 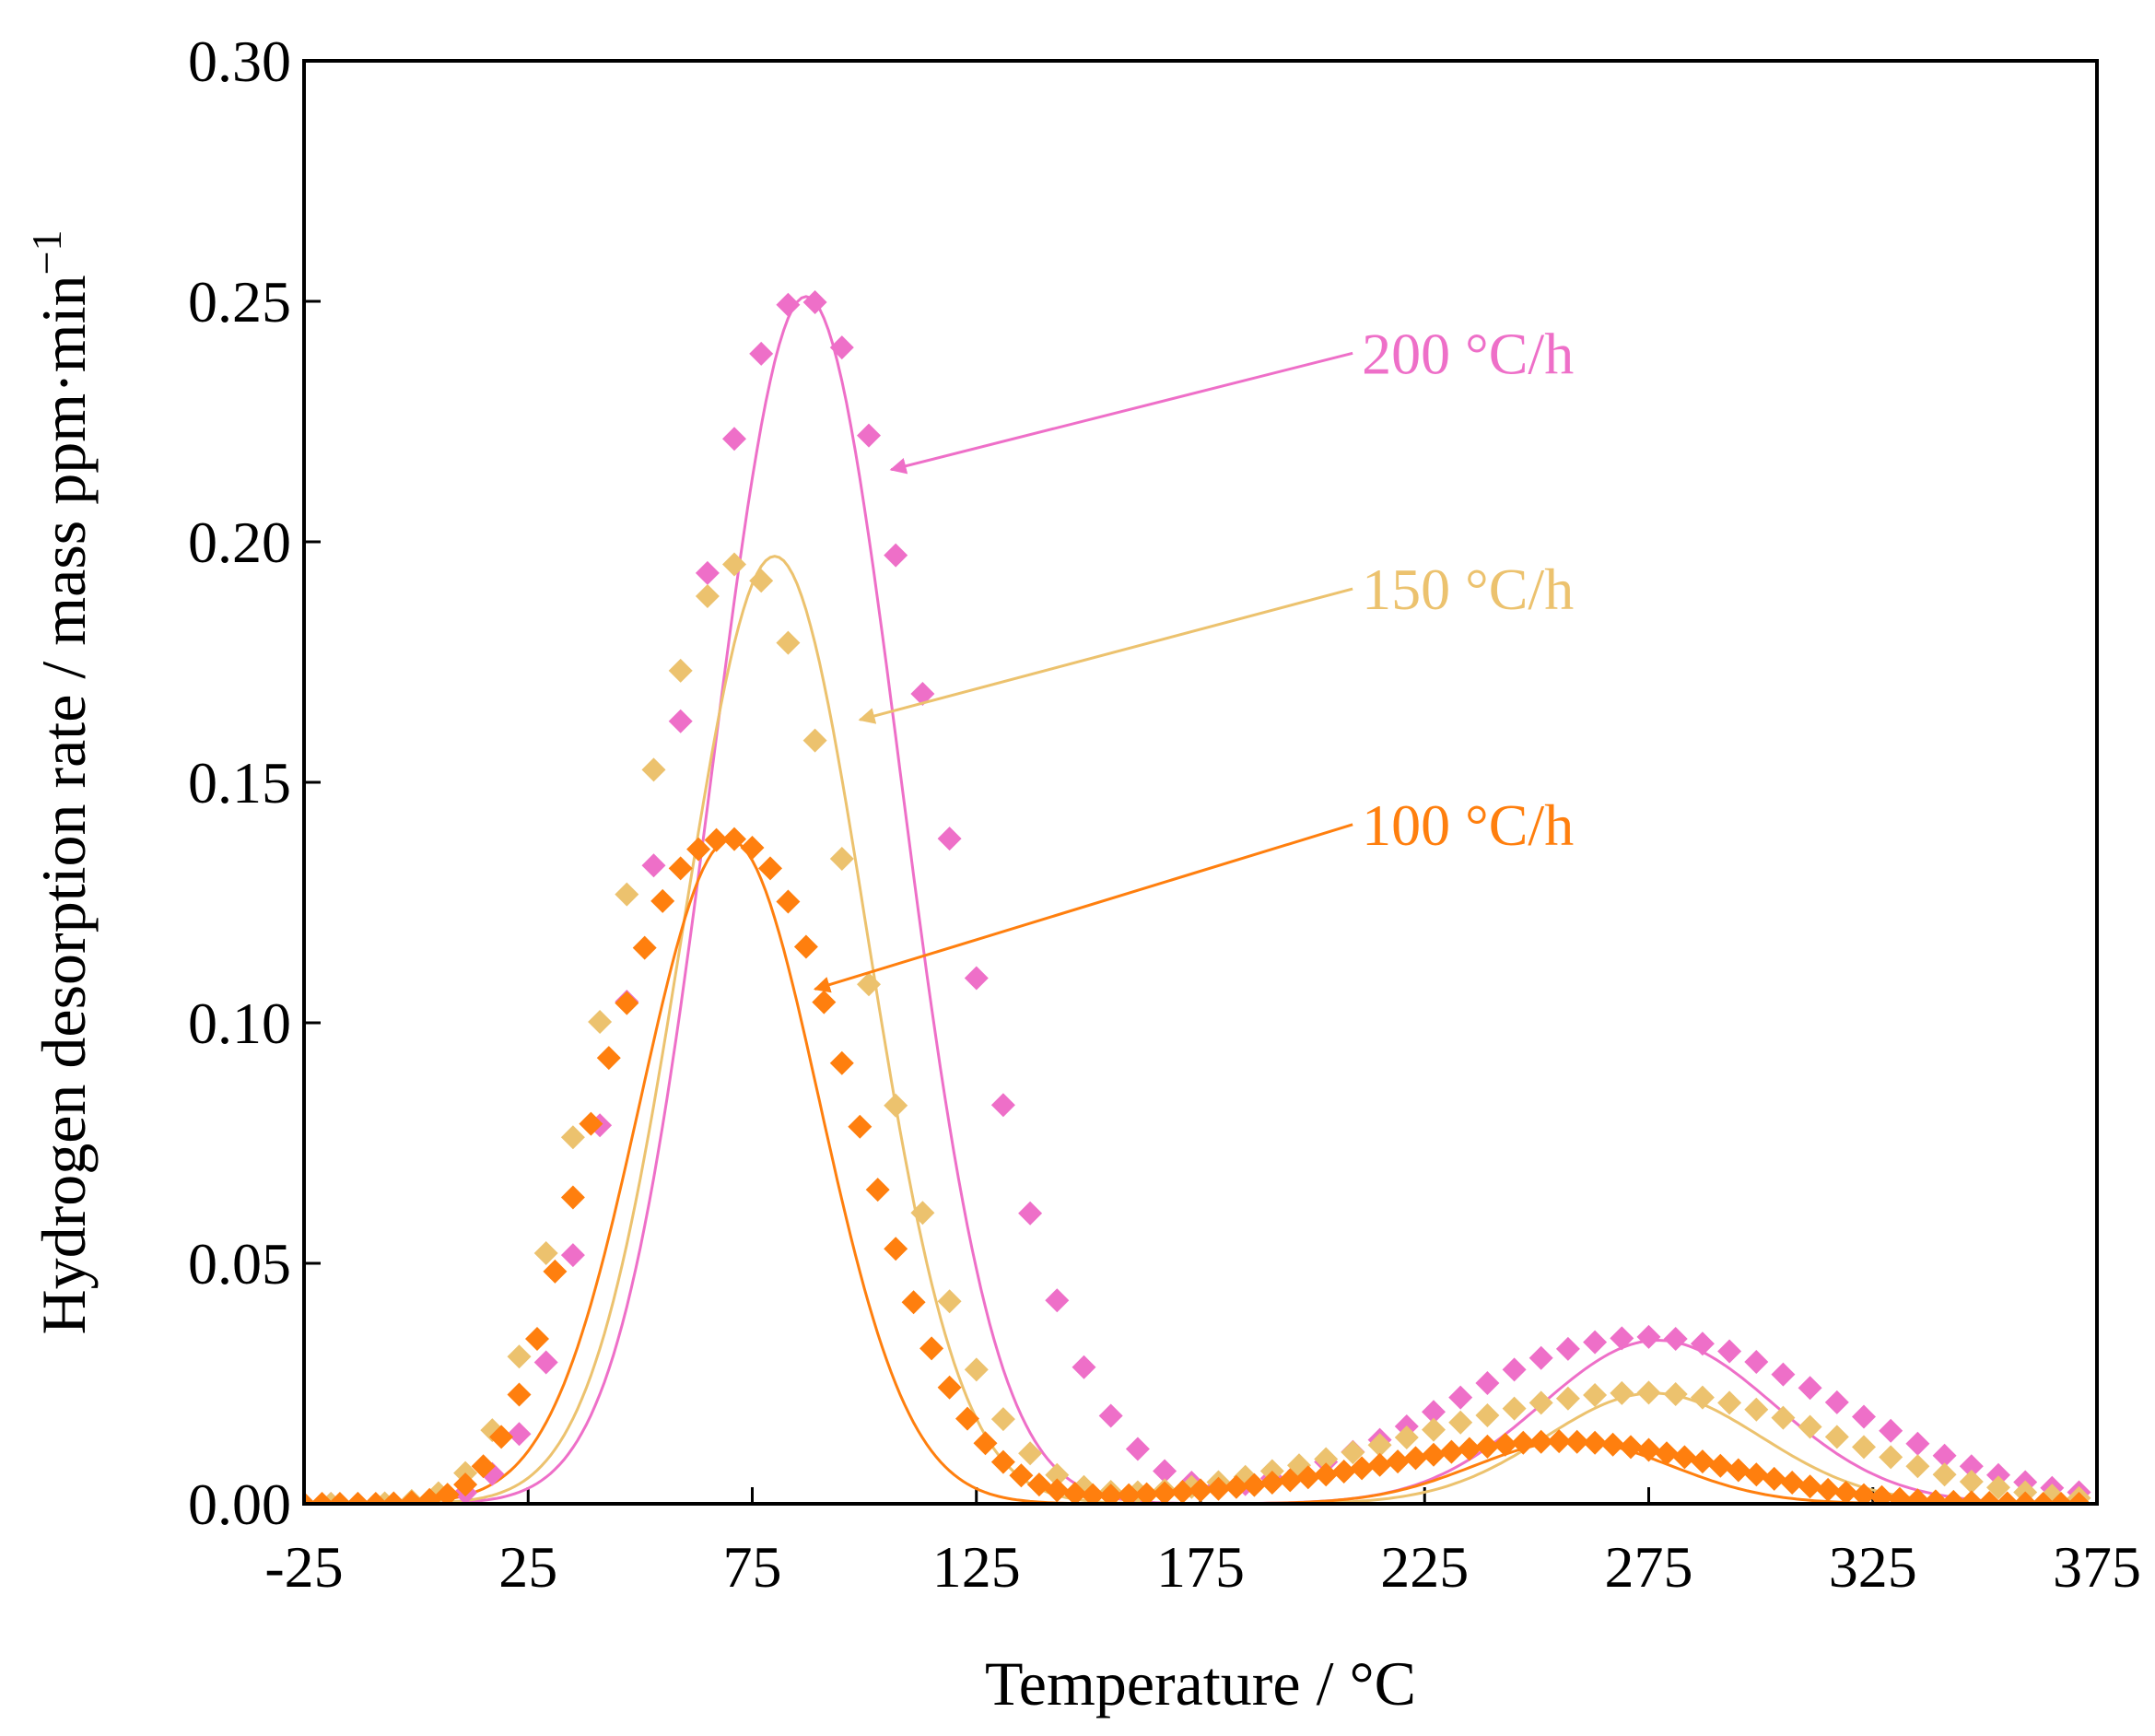 What do you see at coordinates (752, 1567) in the screenshot?
I see `x-tick-label: 75` at bounding box center [752, 1567].